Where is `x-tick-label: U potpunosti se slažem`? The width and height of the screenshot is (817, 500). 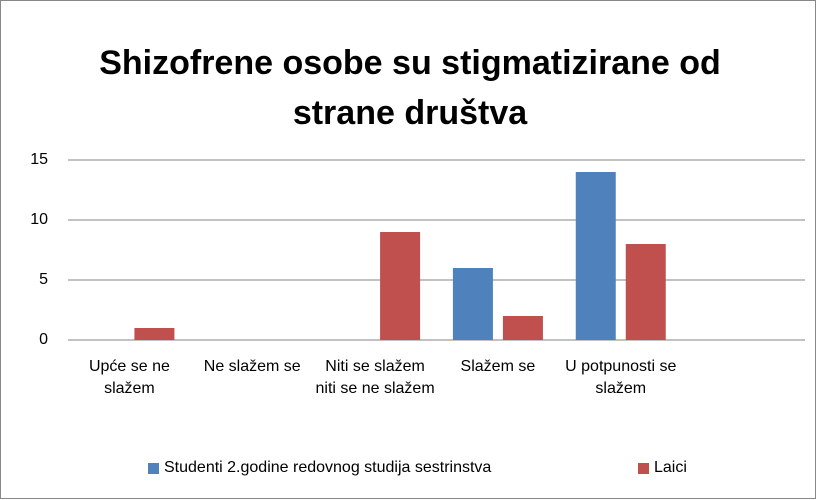 x-tick-label: U potpunosti se slažem is located at coordinates (621, 377).